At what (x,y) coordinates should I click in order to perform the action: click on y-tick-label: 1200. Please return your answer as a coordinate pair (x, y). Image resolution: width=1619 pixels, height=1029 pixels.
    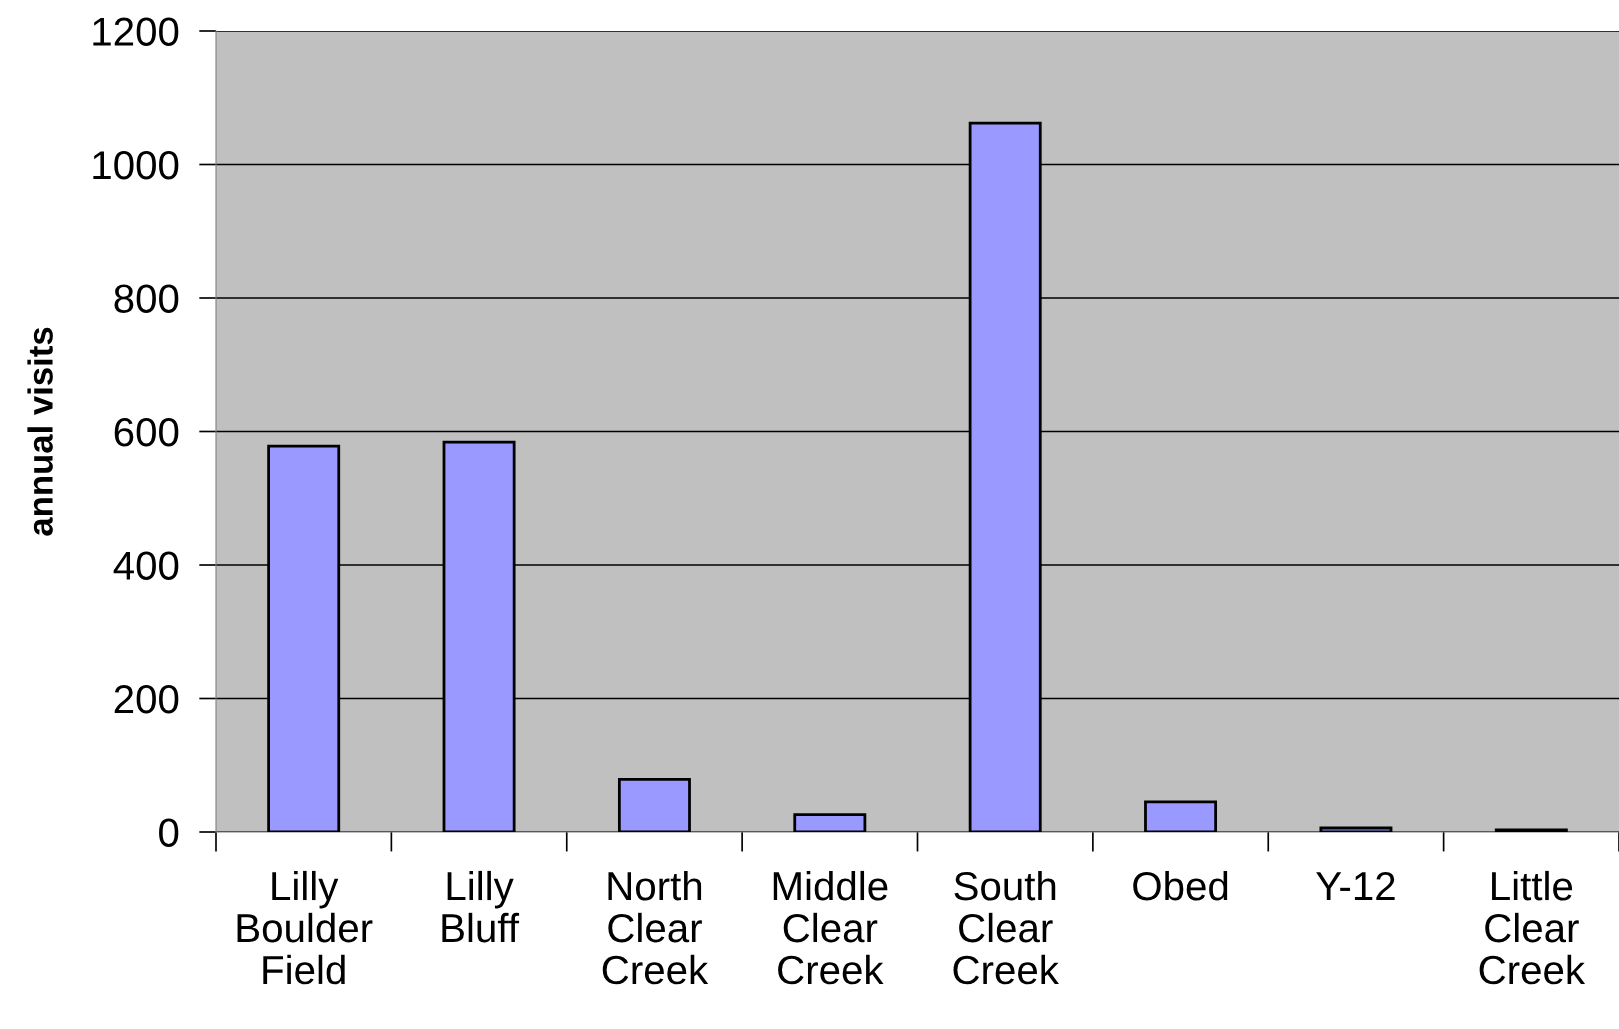
    Looking at the image, I should click on (136, 31).